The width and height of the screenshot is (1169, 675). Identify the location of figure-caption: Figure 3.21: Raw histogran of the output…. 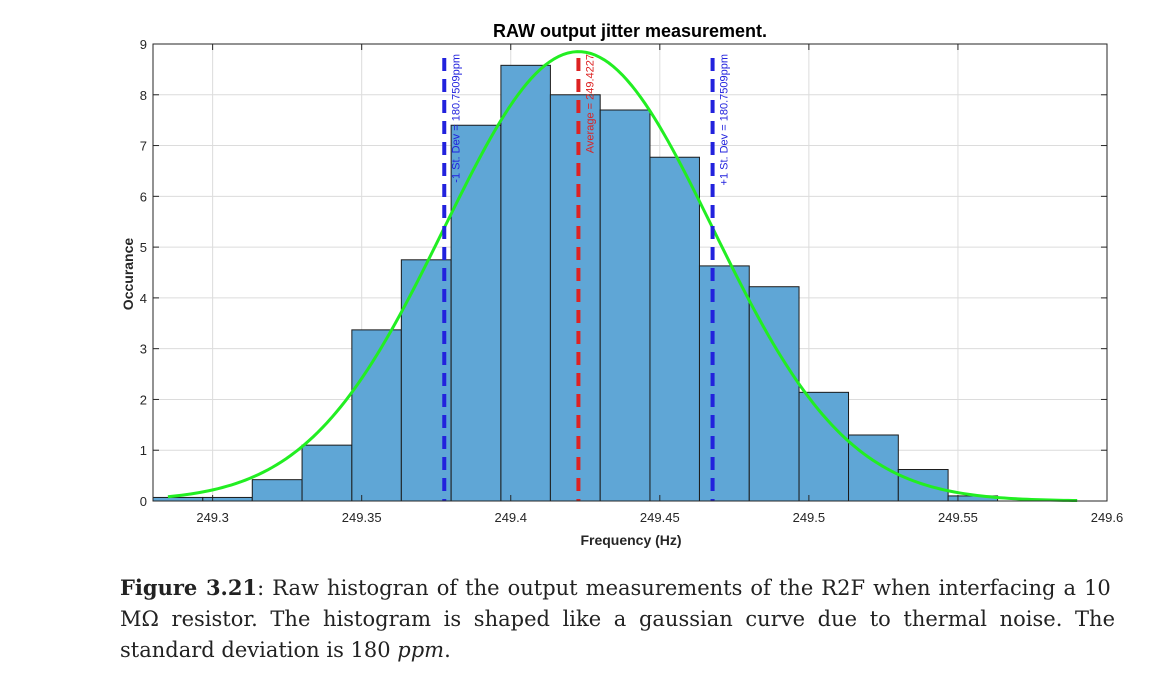
(617, 619).